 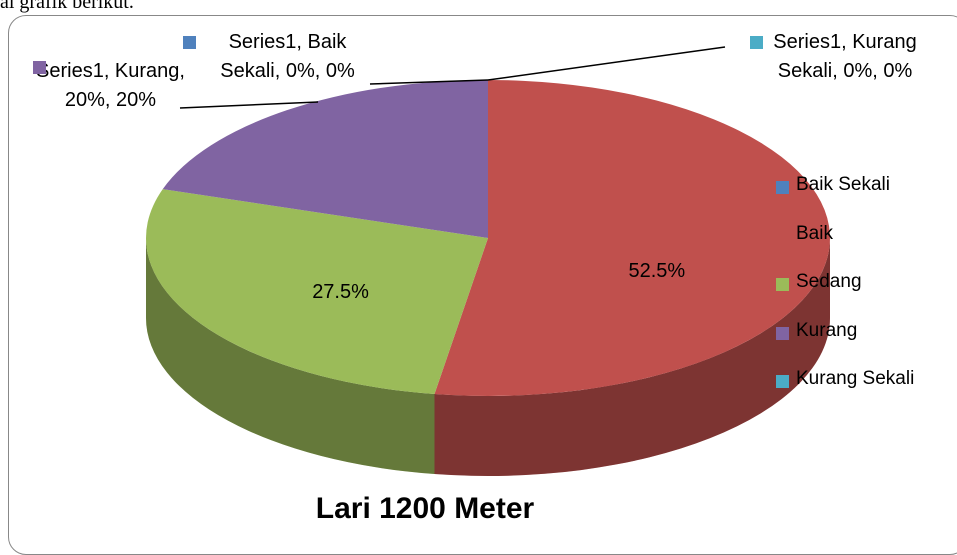 What do you see at coordinates (340, 291) in the screenshot?
I see `data-label: 27.5%` at bounding box center [340, 291].